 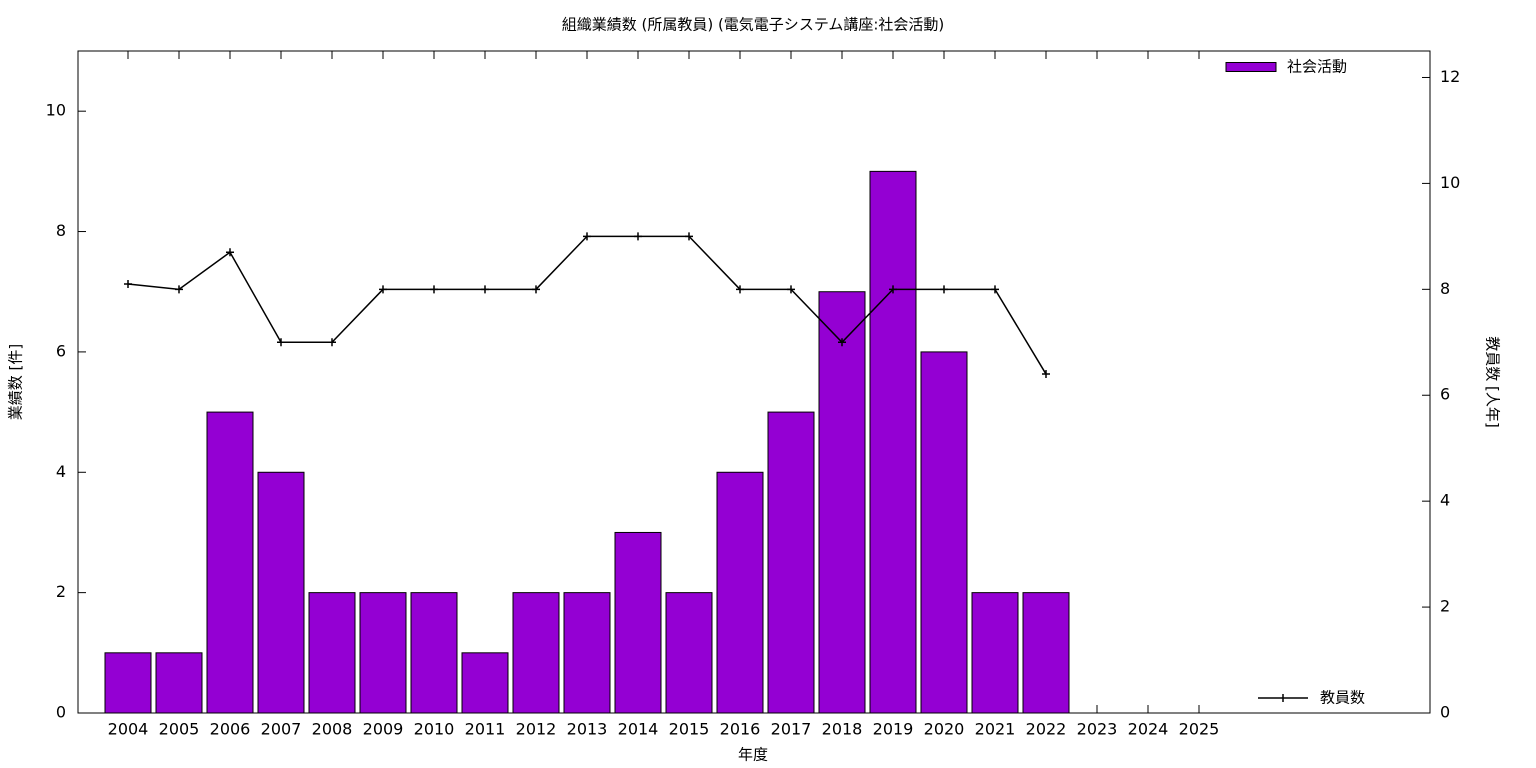 I want to click on y2-tick-label: 4, so click(x=1445, y=500).